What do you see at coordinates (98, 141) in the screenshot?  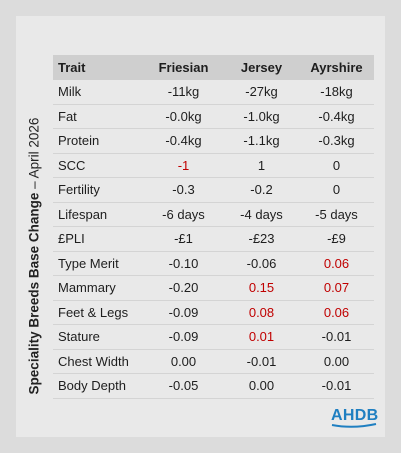 I see `trait-name: Protein` at bounding box center [98, 141].